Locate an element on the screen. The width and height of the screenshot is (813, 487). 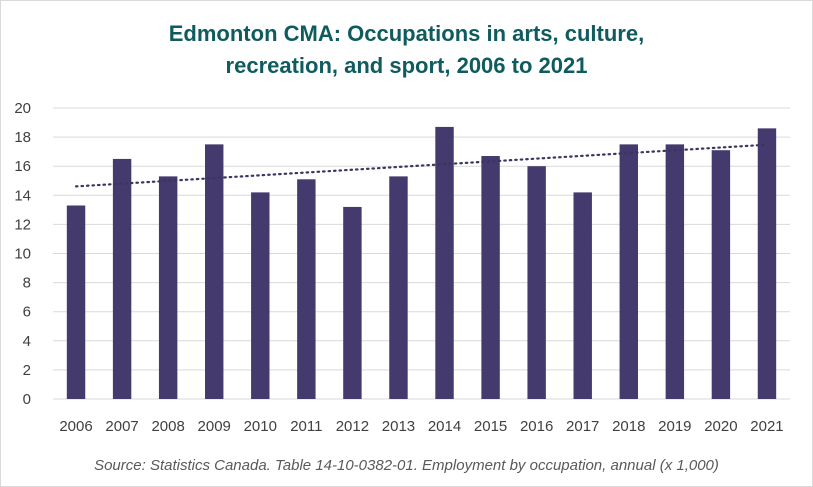
trendline is located at coordinates (421, 165).